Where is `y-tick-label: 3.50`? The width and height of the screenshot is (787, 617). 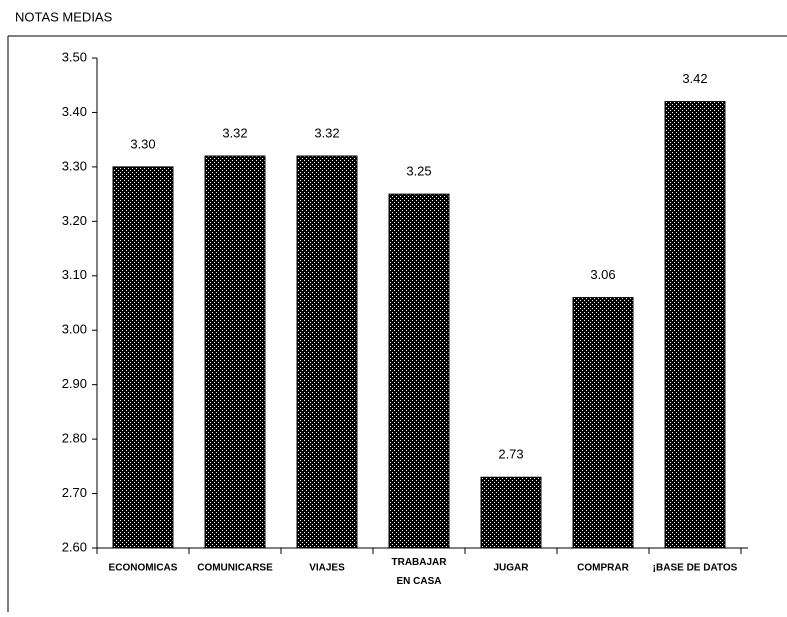 y-tick-label: 3.50 is located at coordinates (74, 56).